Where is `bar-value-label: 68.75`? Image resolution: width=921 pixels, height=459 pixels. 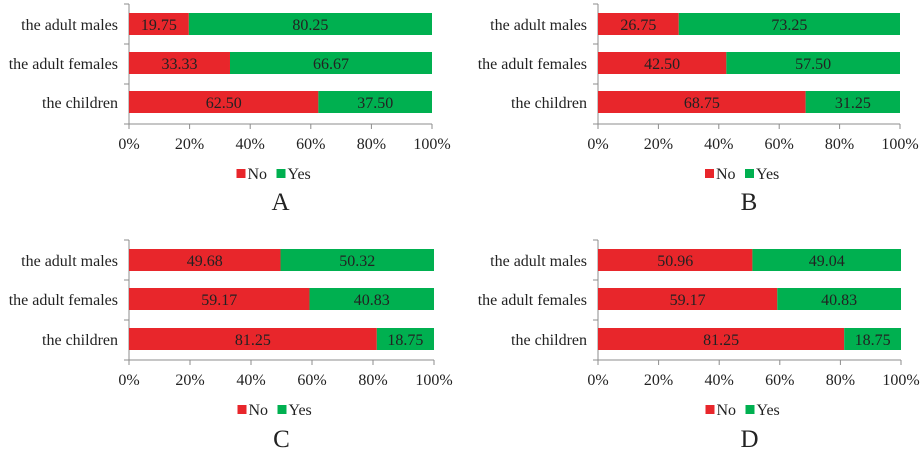 bar-value-label: 68.75 is located at coordinates (702, 103).